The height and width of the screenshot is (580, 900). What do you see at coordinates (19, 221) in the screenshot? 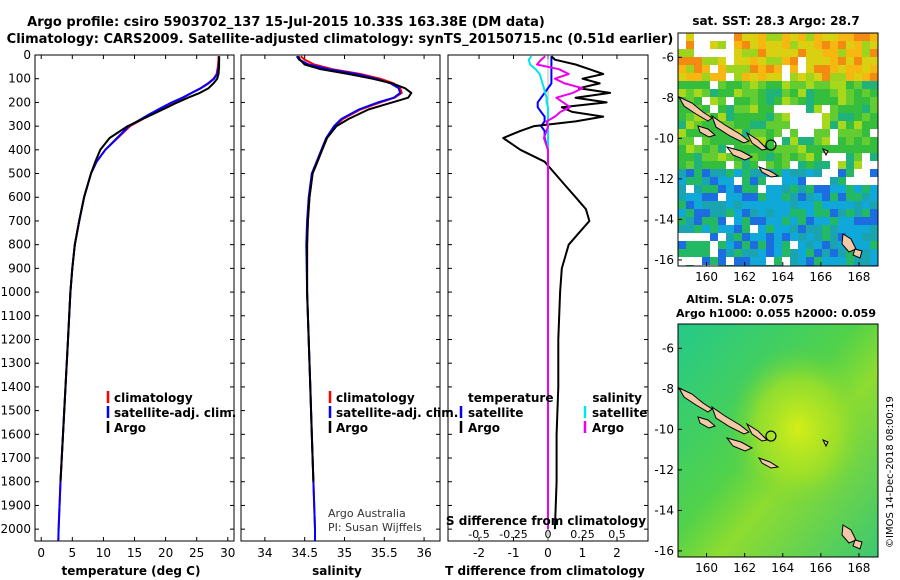
I see `depth-tick-label: 700` at bounding box center [19, 221].